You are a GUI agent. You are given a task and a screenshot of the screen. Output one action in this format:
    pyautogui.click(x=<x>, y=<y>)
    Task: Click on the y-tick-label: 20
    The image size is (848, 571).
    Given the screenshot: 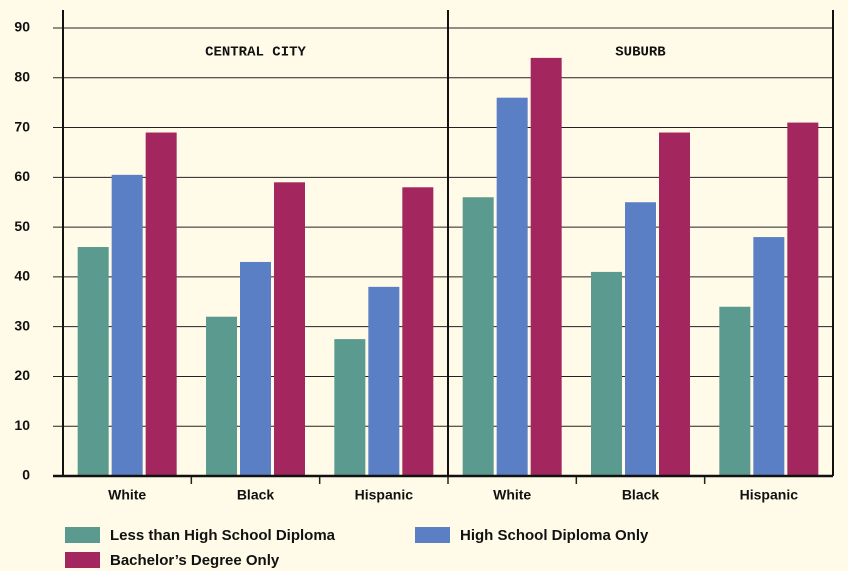 What is the action you would take?
    pyautogui.click(x=22, y=375)
    